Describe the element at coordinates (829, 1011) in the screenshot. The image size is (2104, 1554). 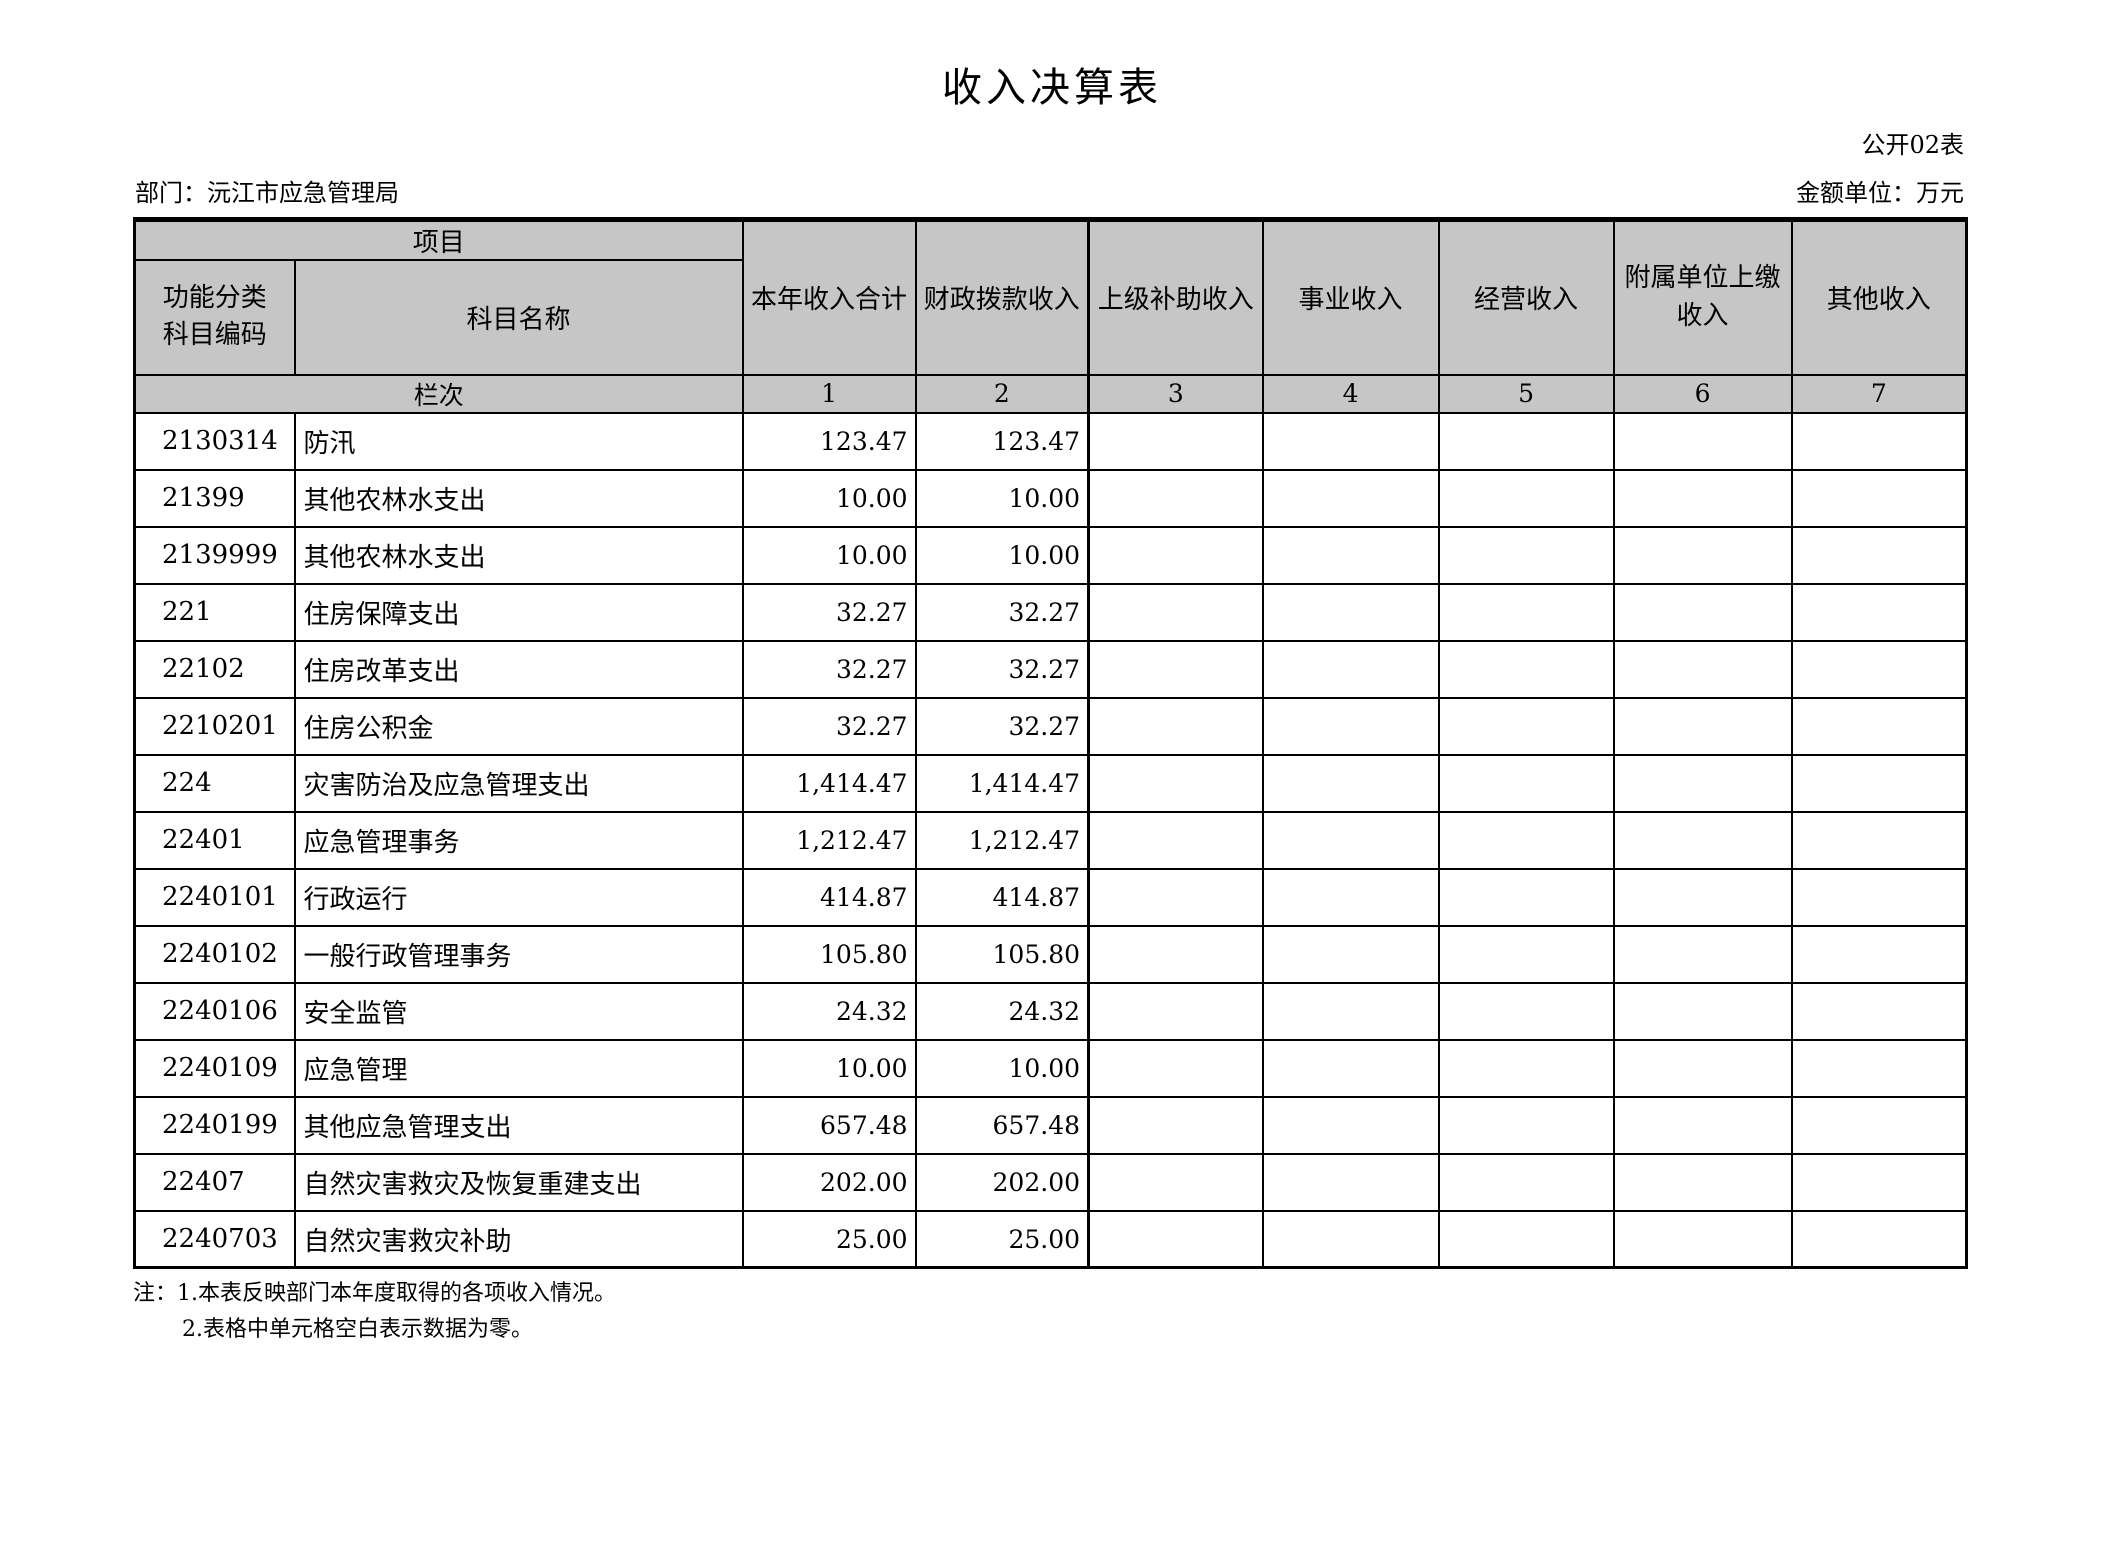
I see `cell-total: 24.32` at that location.